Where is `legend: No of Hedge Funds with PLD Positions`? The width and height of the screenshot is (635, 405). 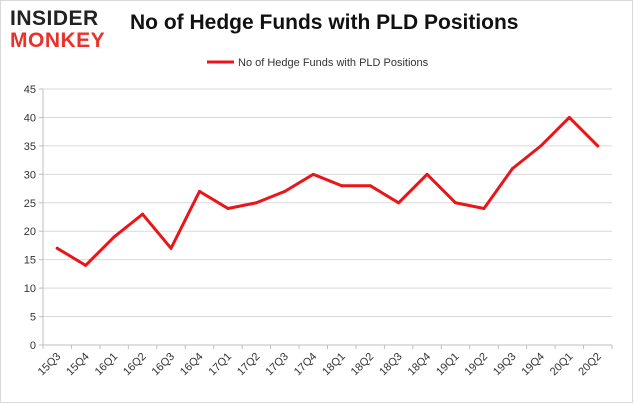
legend: No of Hedge Funds with PLD Positions is located at coordinates (318, 63).